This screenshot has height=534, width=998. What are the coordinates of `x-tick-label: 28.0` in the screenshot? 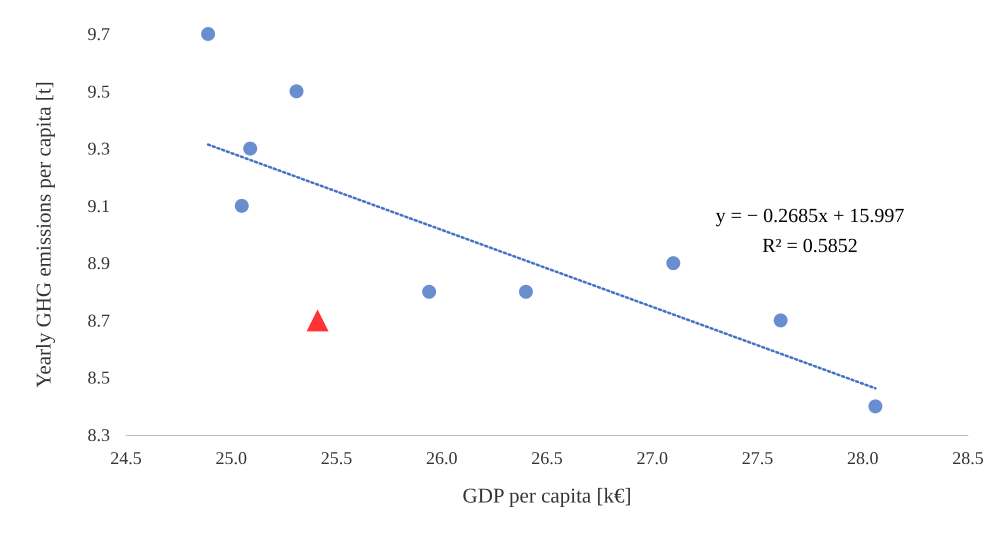 It's located at (862, 458).